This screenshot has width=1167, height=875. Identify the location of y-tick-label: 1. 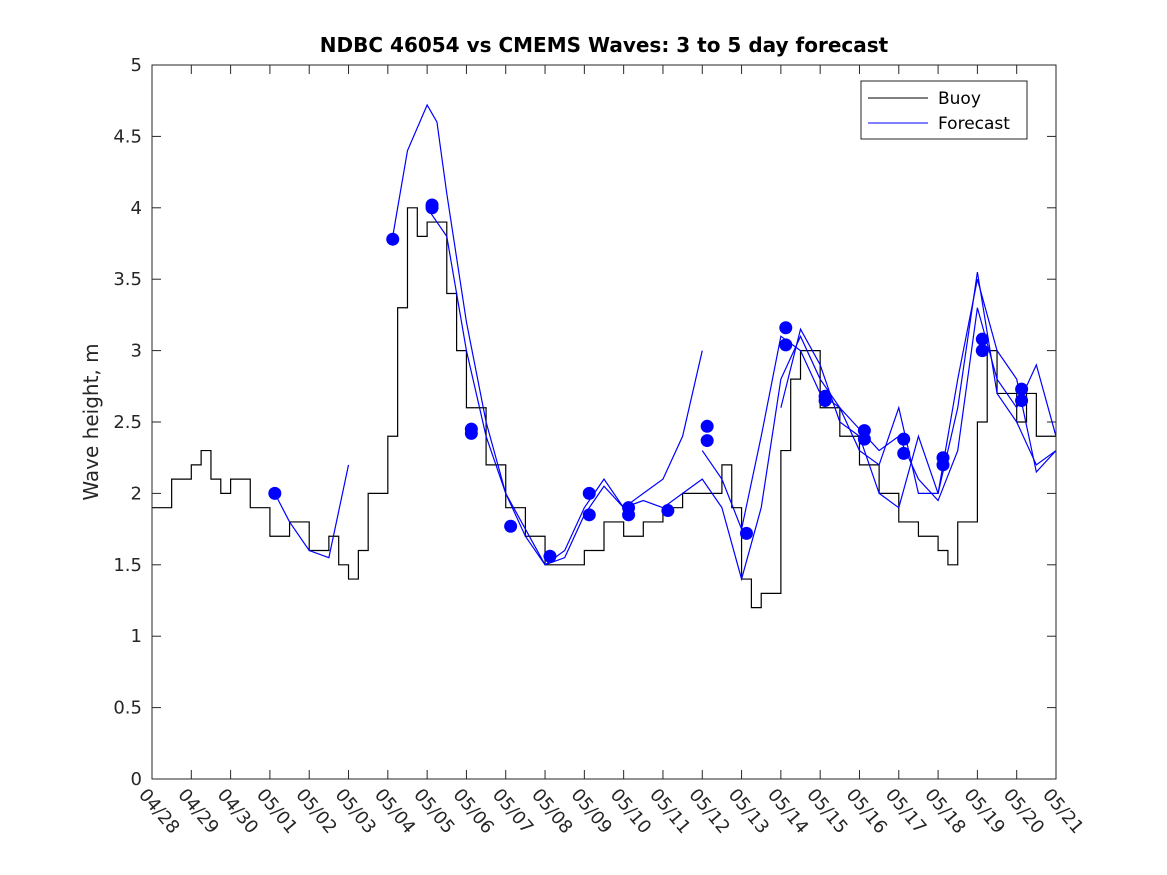
(136, 636).